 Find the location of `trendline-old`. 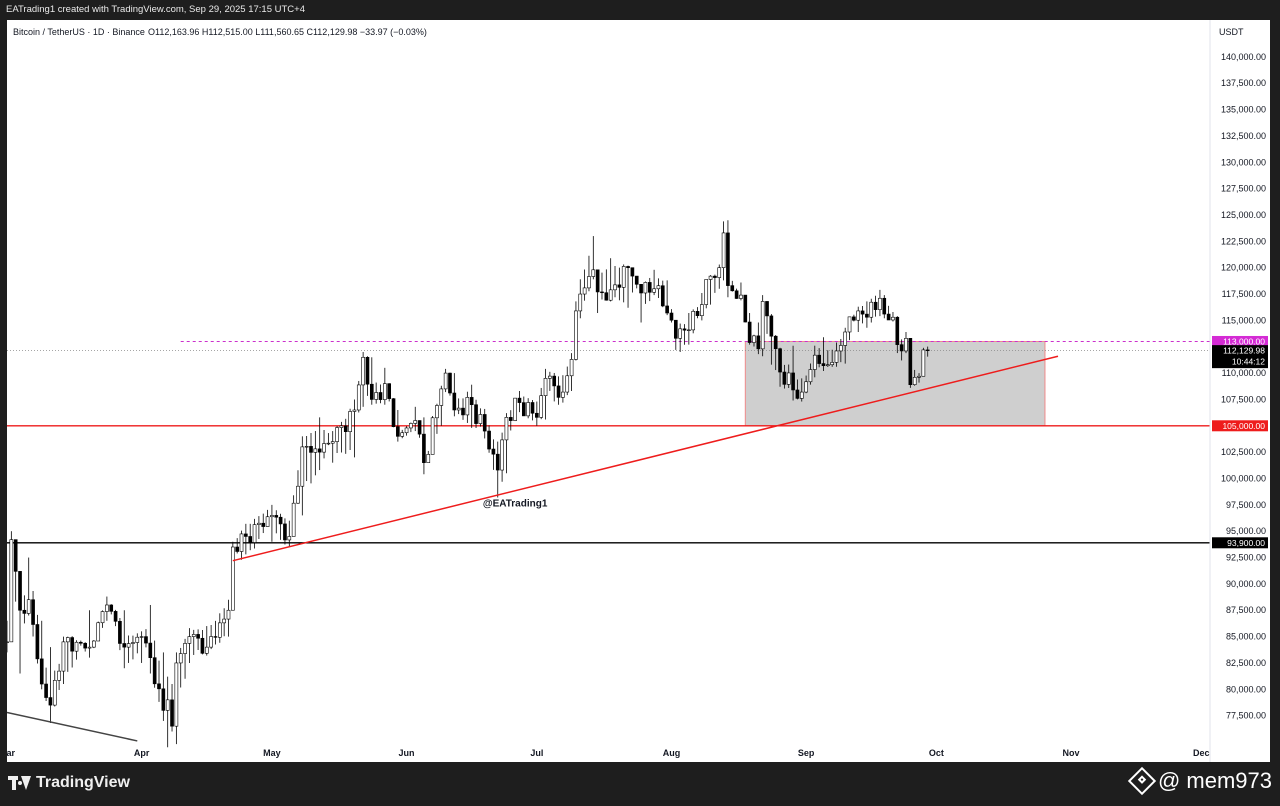

trendline-old is located at coordinates (72, 726).